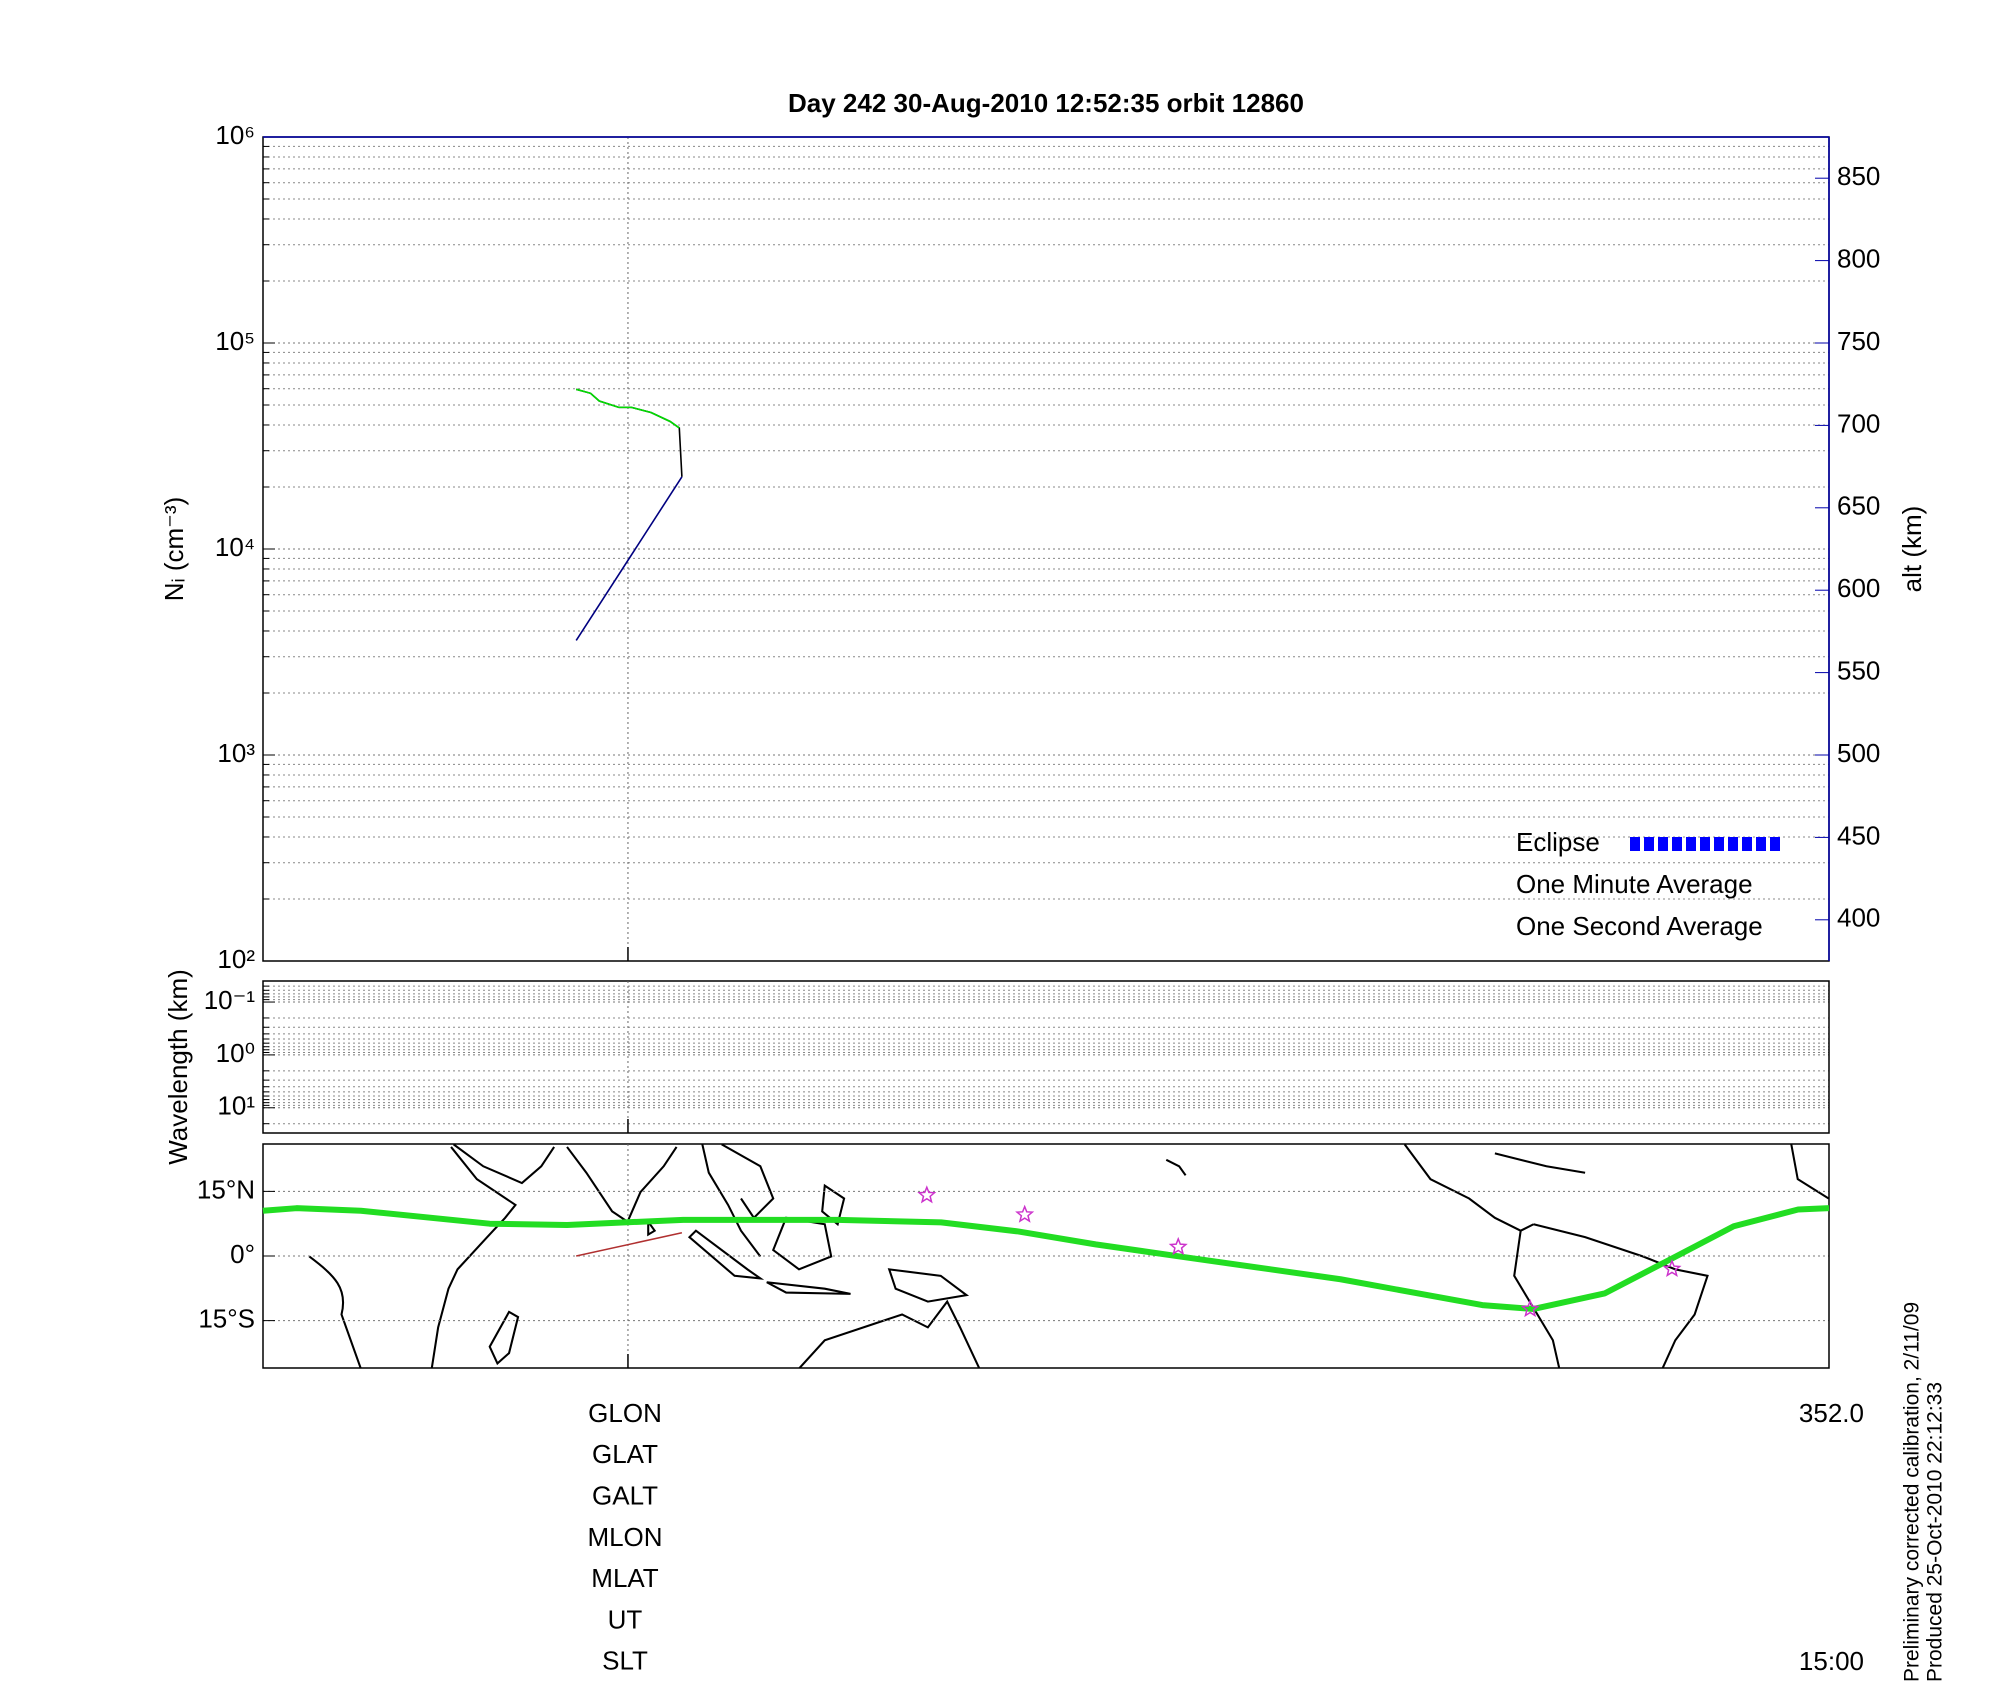 This screenshot has height=1705, width=2000. Describe the element at coordinates (178, 1067) in the screenshot. I see `y-axis-label: Wavelength (km)` at that location.